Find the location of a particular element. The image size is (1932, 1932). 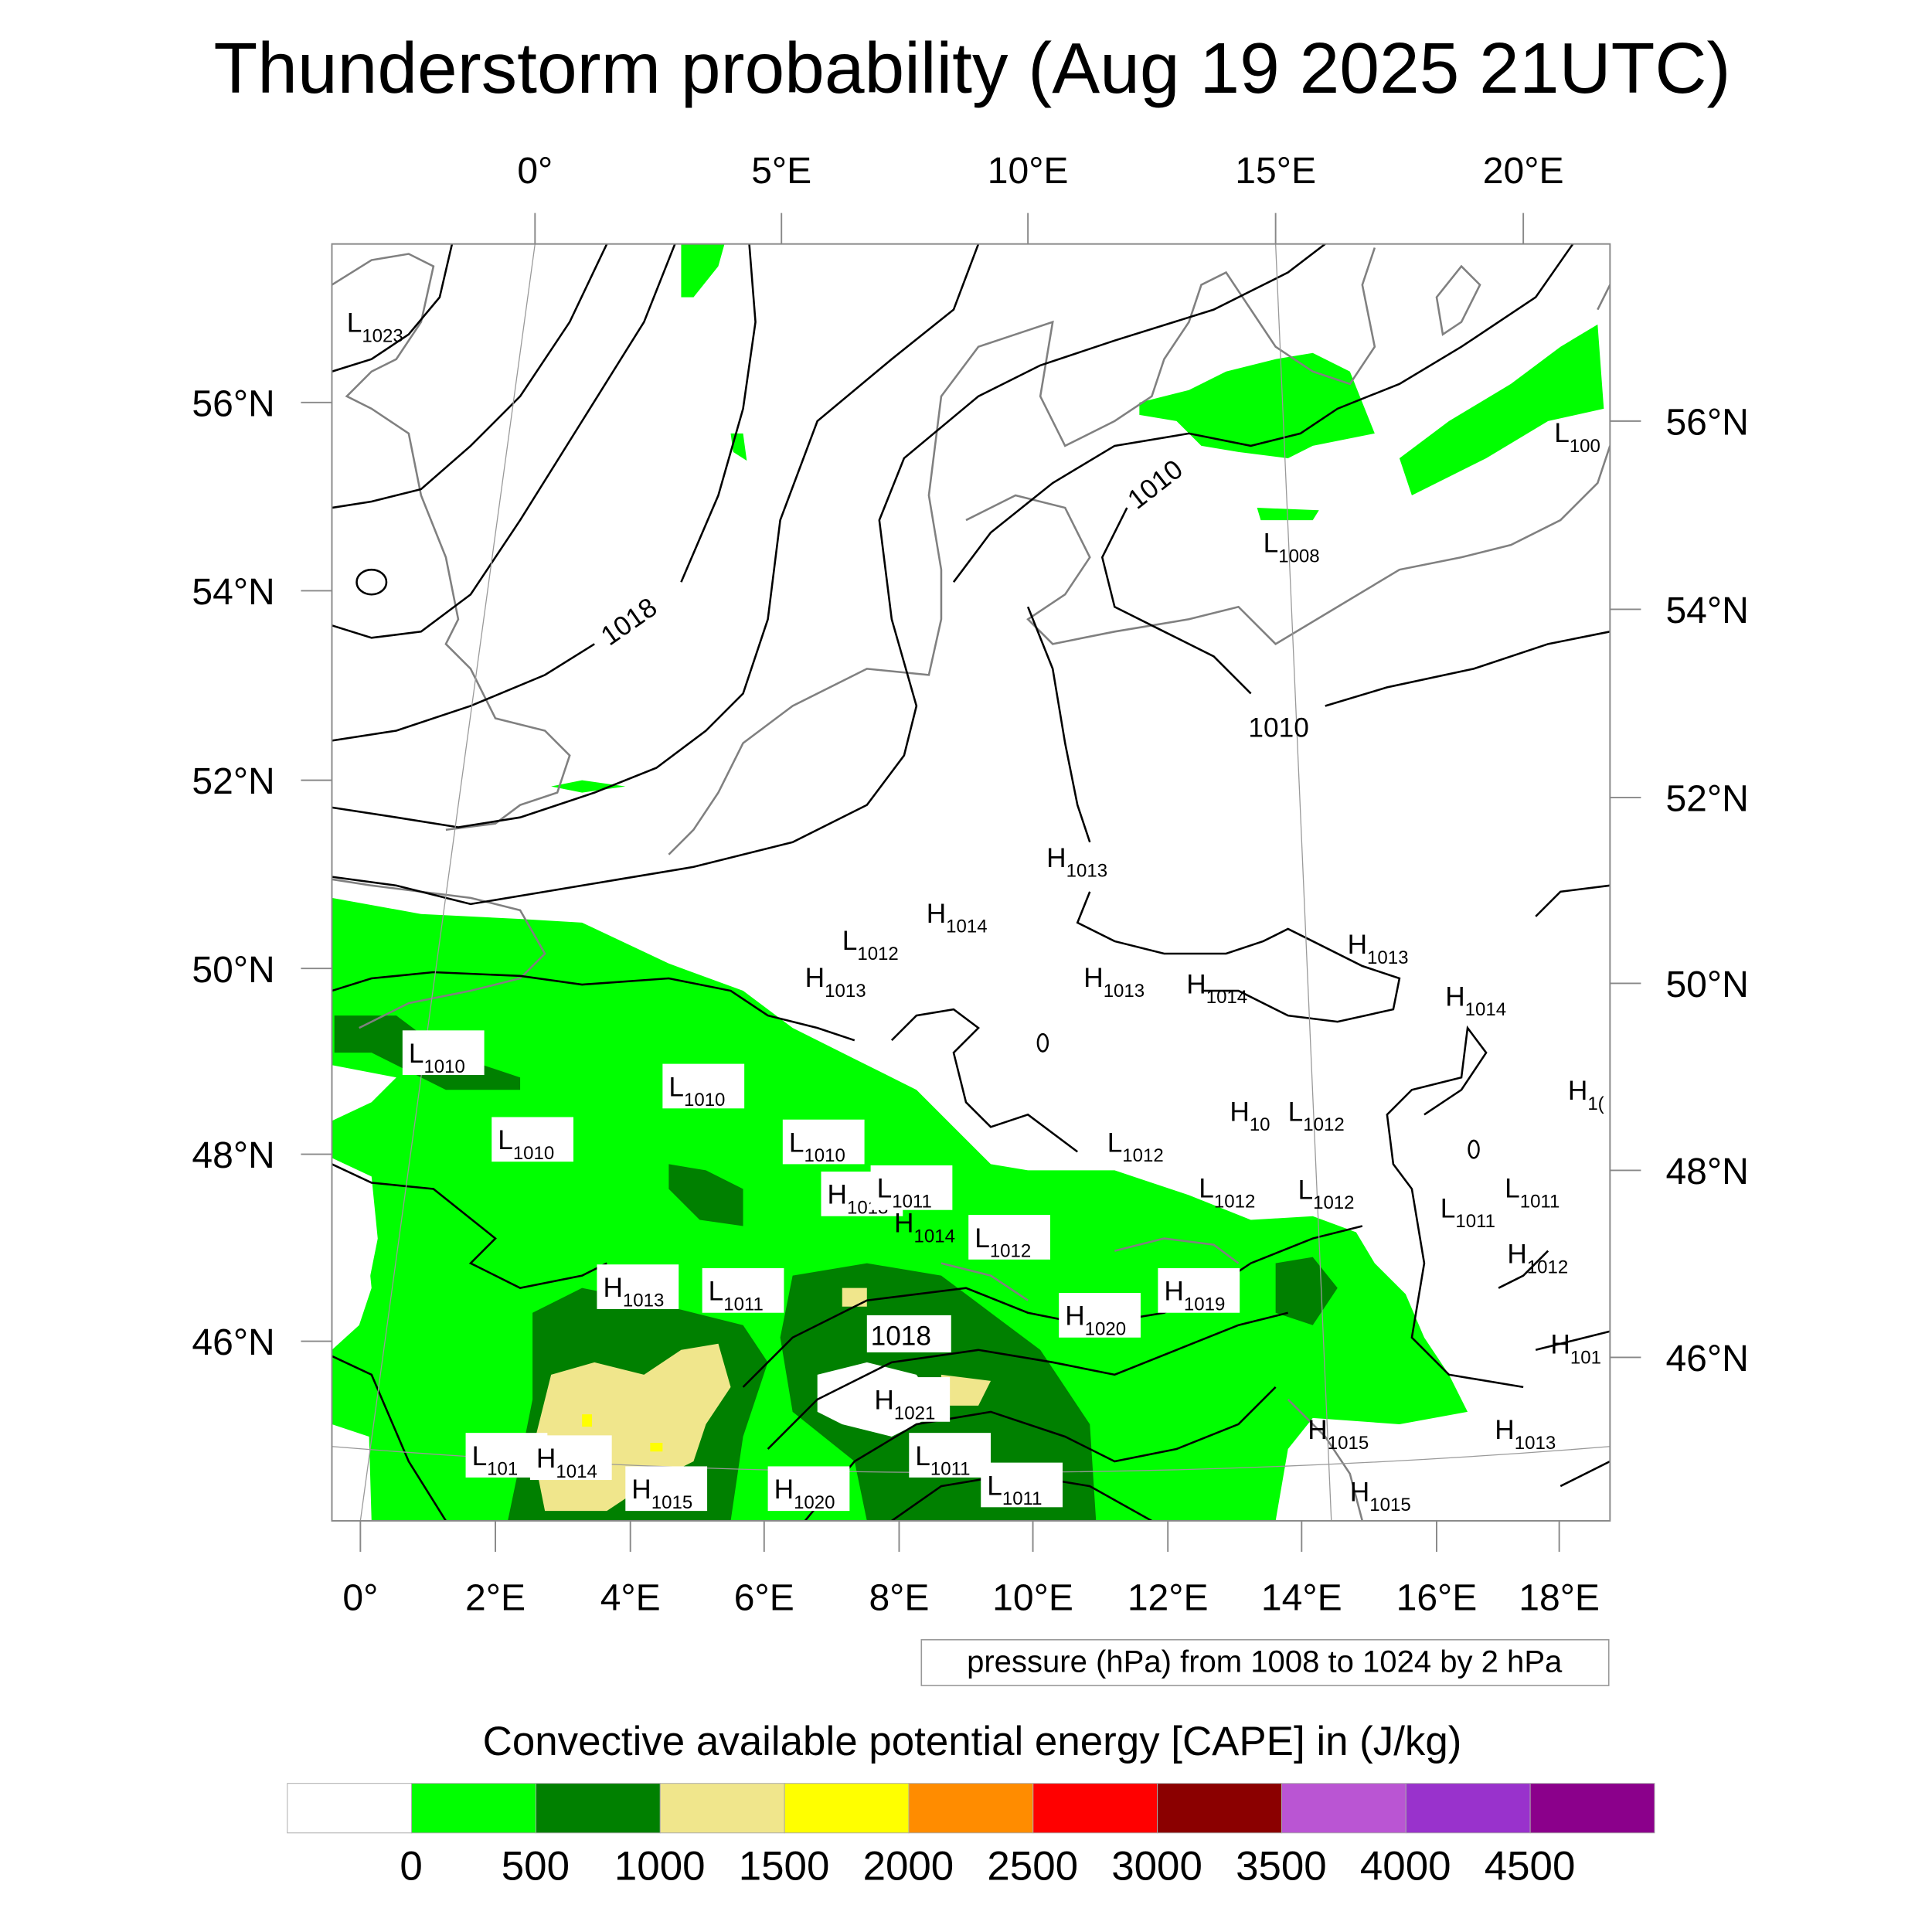

bottom-axis-label: 4°E is located at coordinates (631, 1598).